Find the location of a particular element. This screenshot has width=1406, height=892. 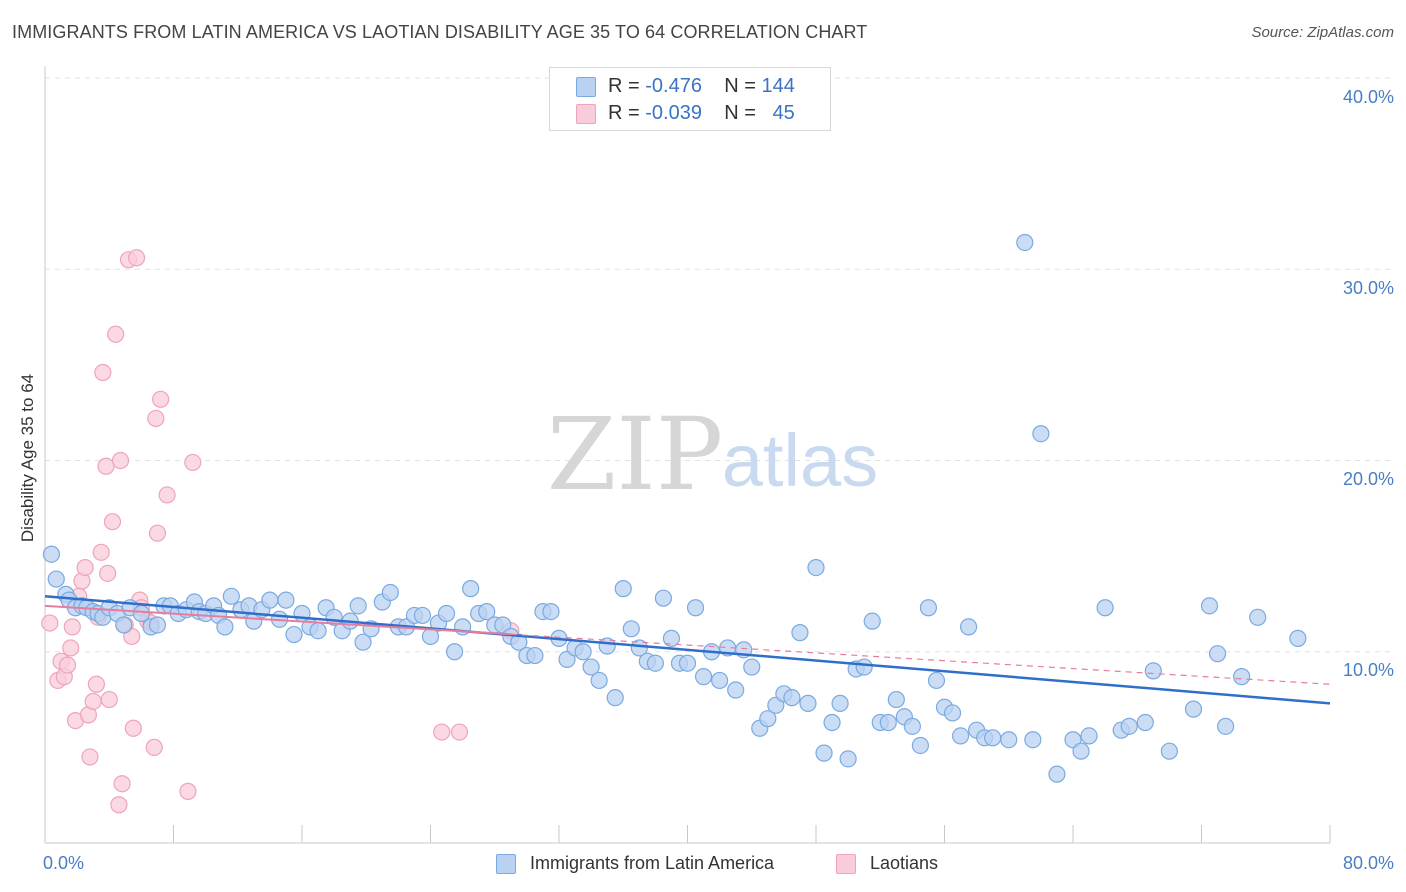

stats-swatch-blue is located at coordinates (586, 87).